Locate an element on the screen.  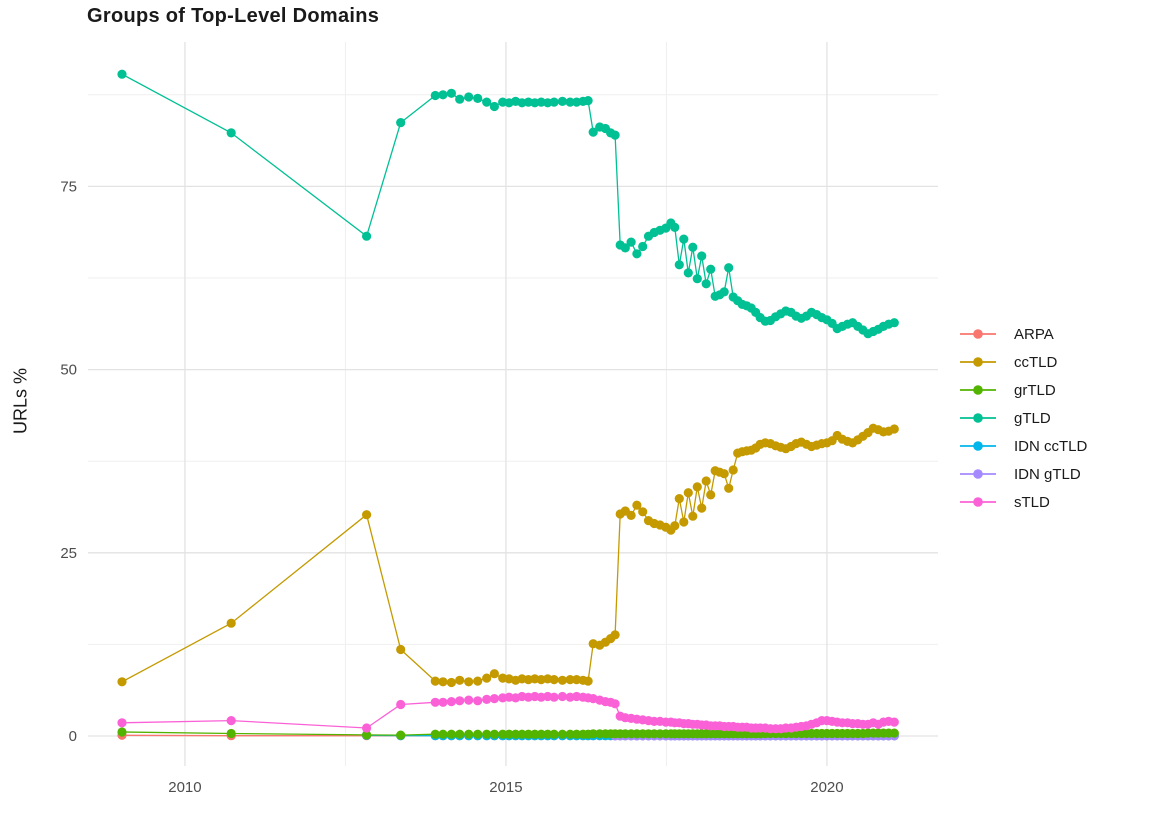
legend-item-cctld: ccTLD is located at coordinates (1023, 362).